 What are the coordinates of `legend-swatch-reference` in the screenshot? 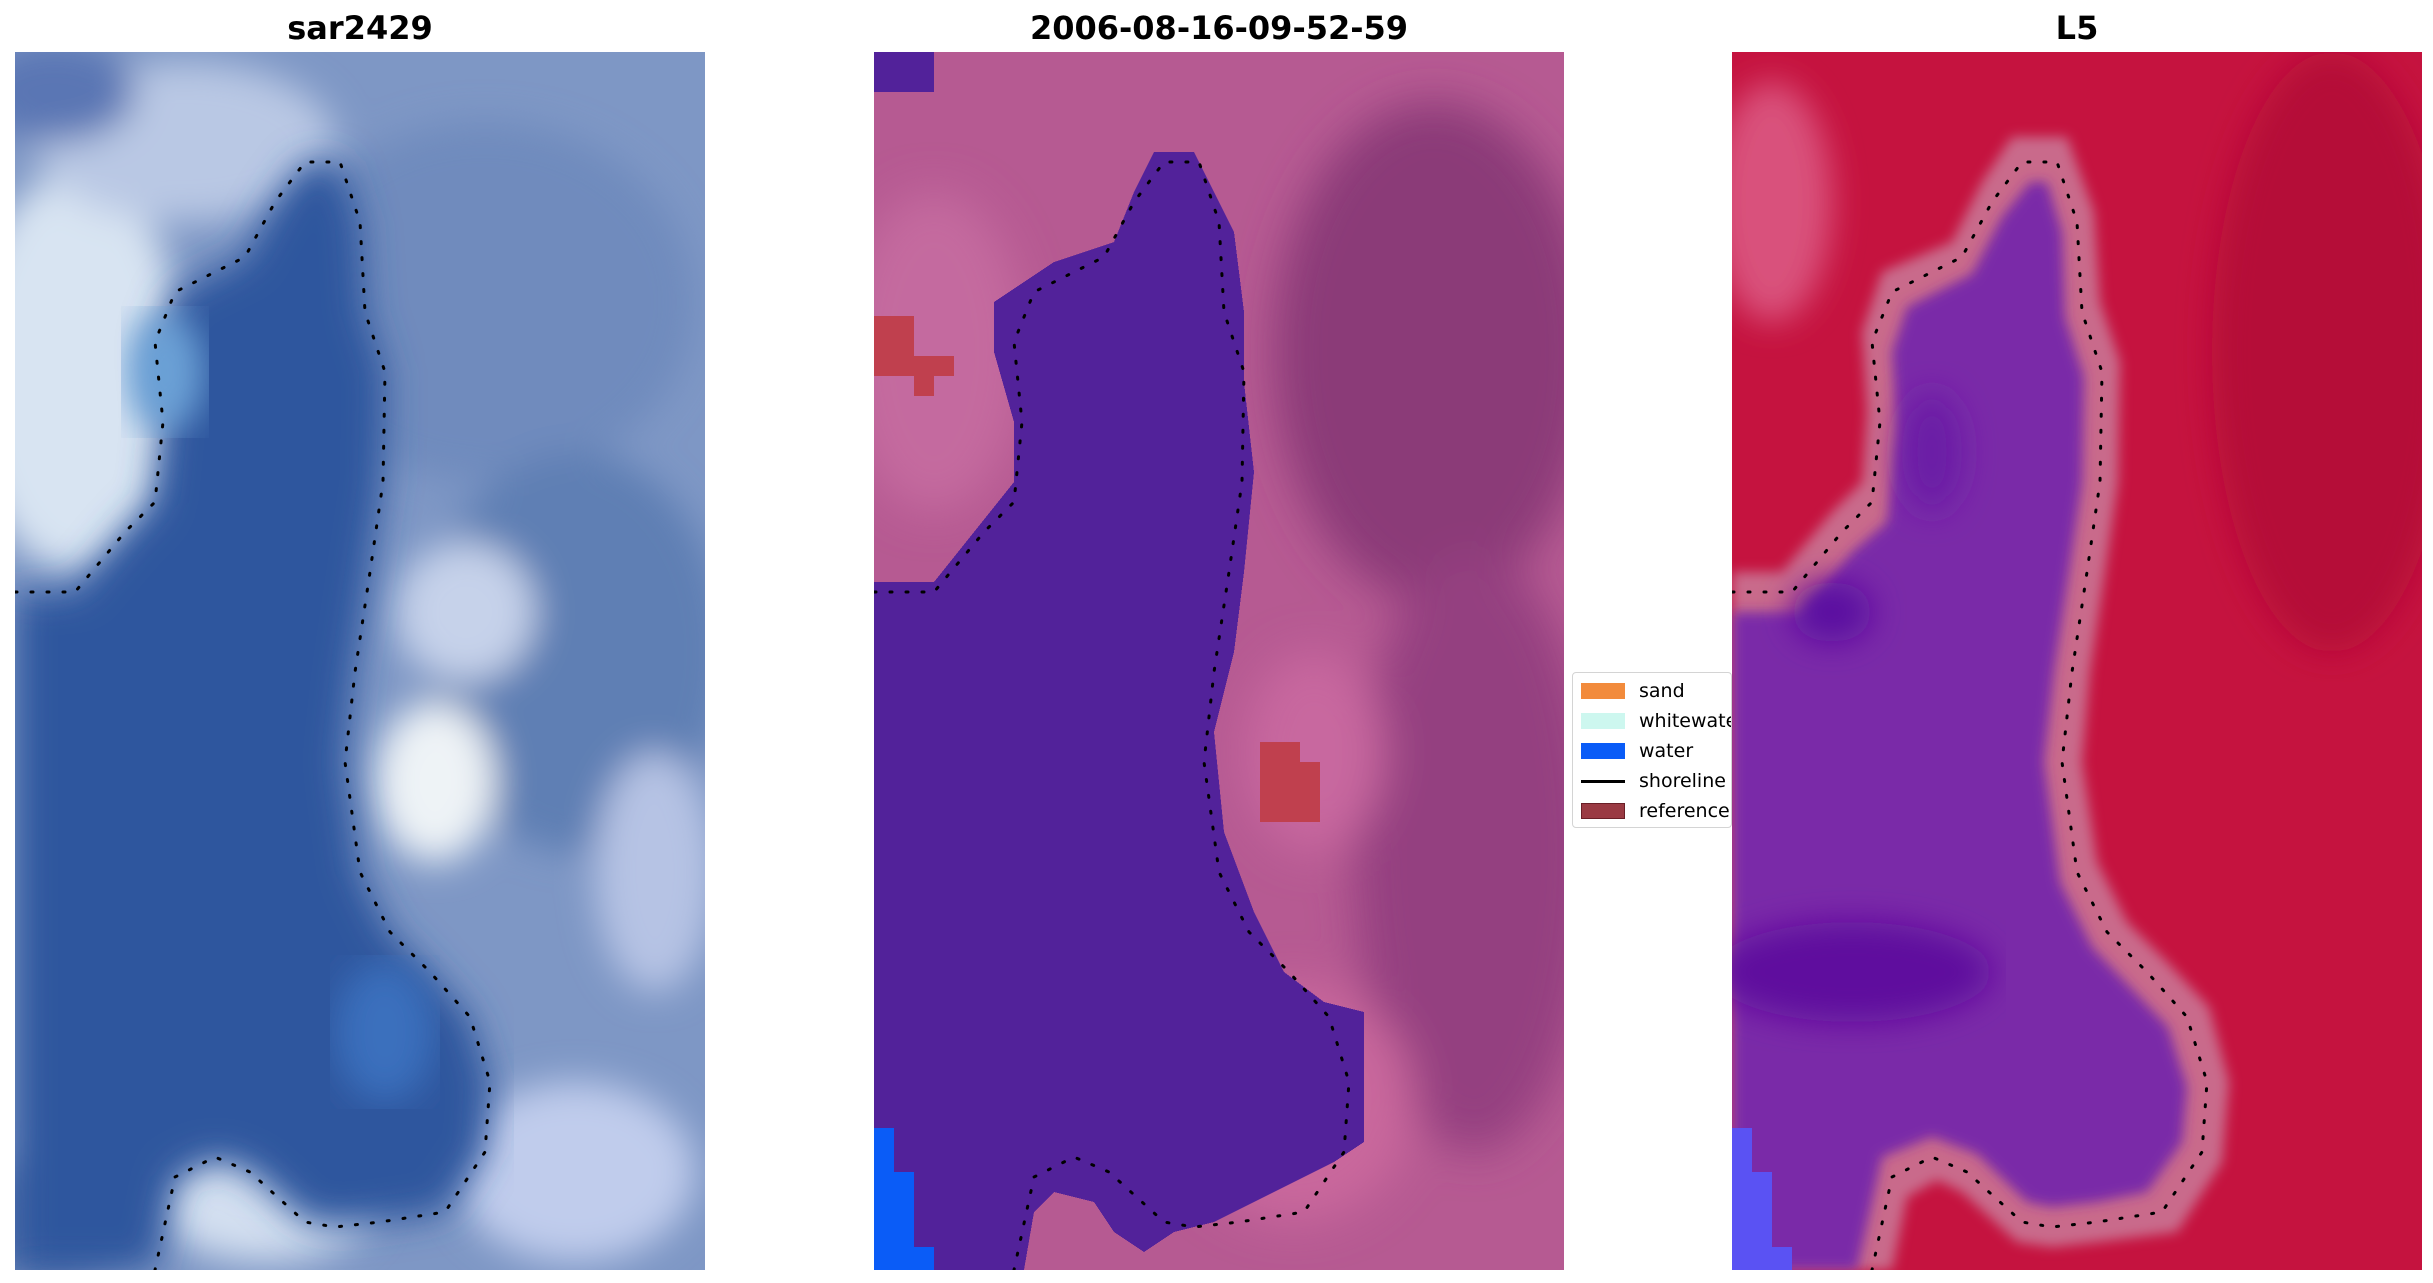 It's located at (1603, 811).